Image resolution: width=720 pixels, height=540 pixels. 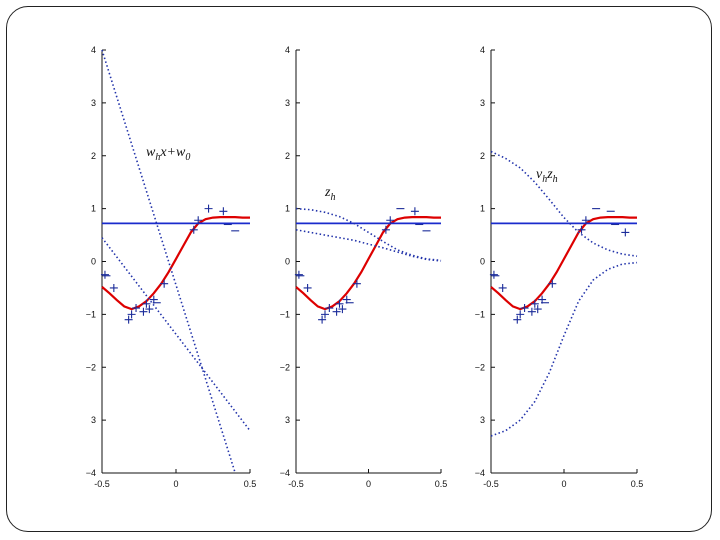 I want to click on annotation-main: v, so click(x=539, y=174).